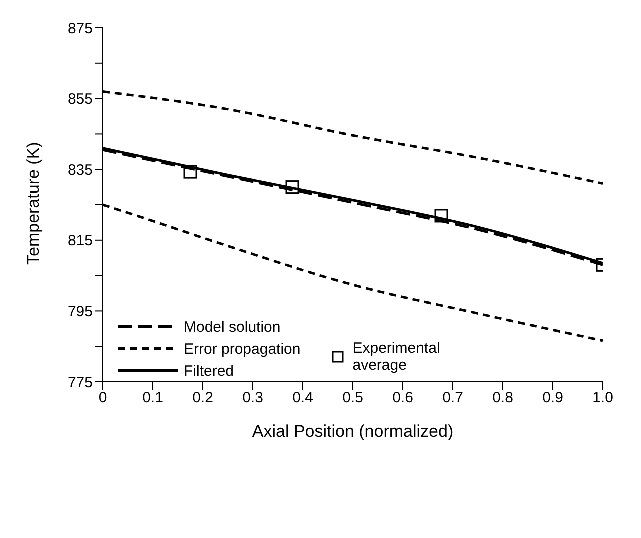  What do you see at coordinates (34, 203) in the screenshot?
I see `y-axis-title: Temperature (K)` at bounding box center [34, 203].